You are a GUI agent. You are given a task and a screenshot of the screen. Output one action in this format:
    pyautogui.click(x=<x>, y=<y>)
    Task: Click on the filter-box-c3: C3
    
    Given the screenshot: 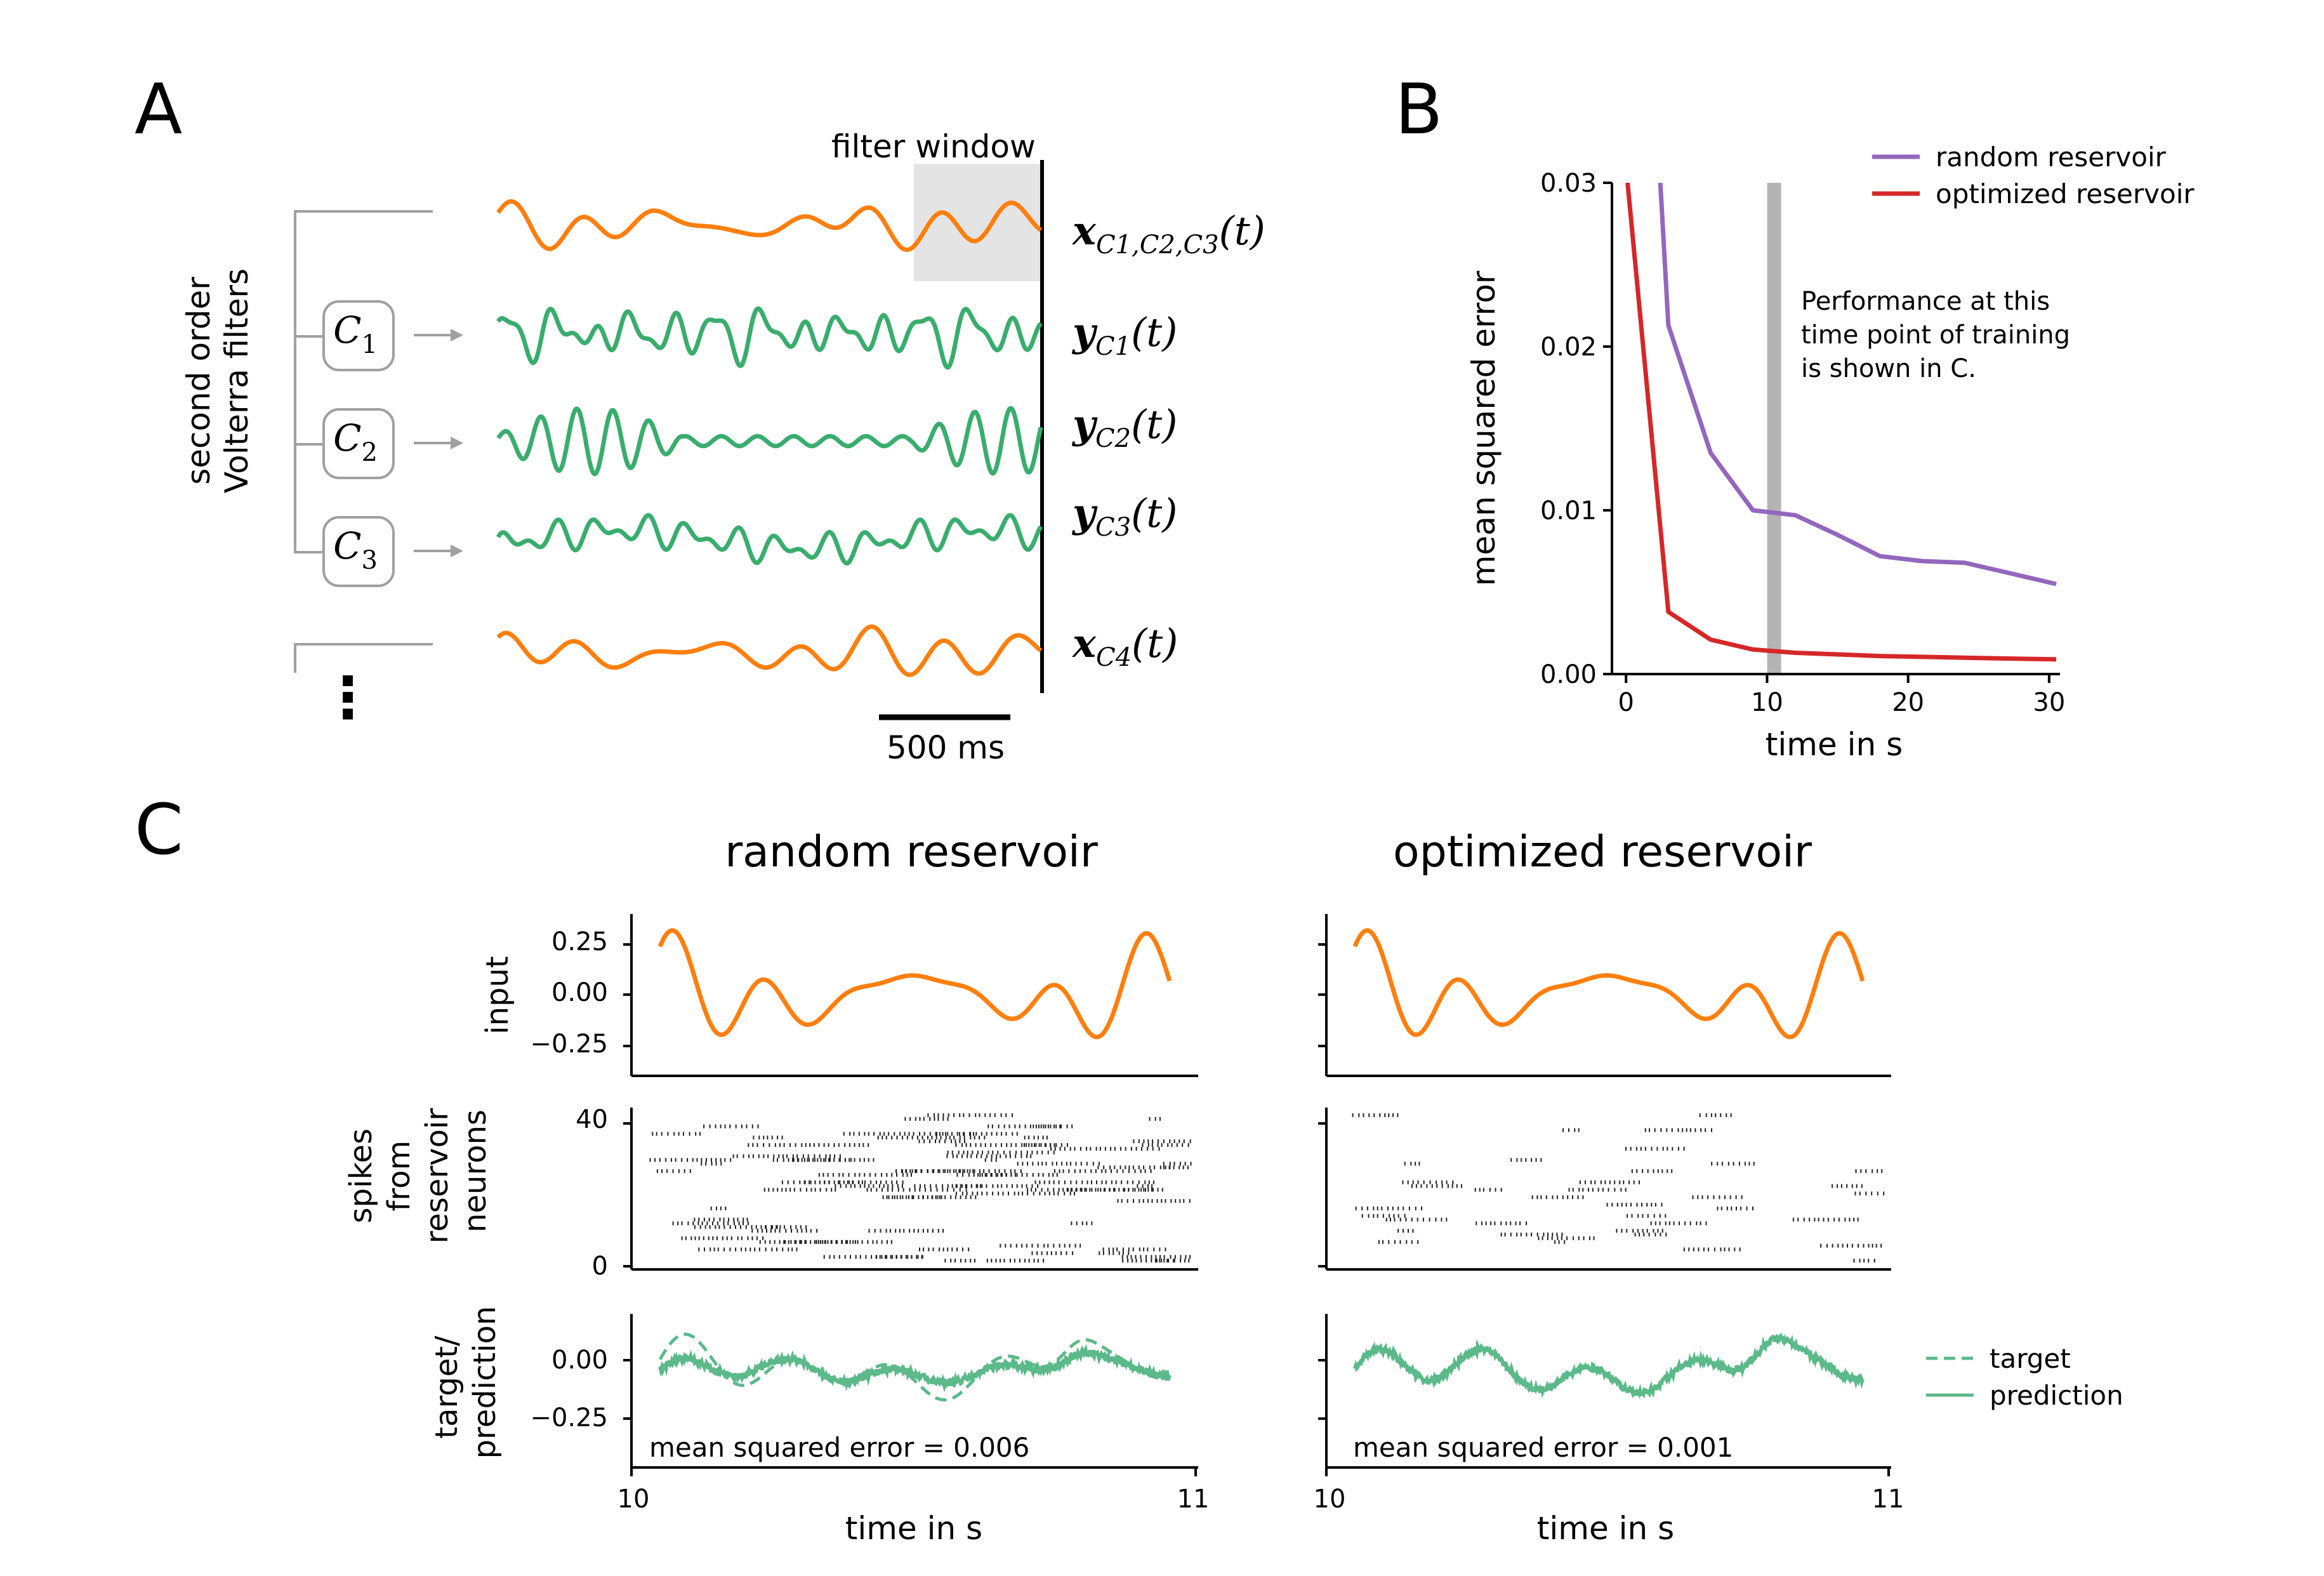 What is the action you would take?
    pyautogui.click(x=392, y=551)
    